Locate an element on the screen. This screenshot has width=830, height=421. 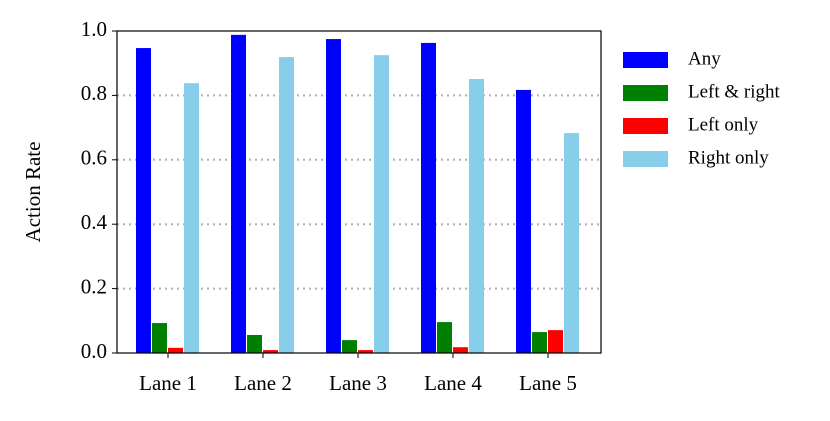
x-tick-label: Lane 1 is located at coordinates (168, 383).